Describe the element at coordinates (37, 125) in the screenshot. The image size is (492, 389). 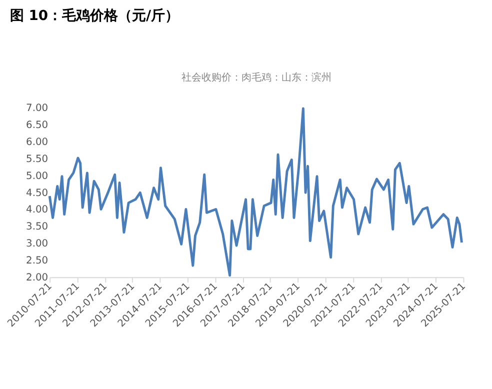
I see `y-tick-label: 6.50` at that location.